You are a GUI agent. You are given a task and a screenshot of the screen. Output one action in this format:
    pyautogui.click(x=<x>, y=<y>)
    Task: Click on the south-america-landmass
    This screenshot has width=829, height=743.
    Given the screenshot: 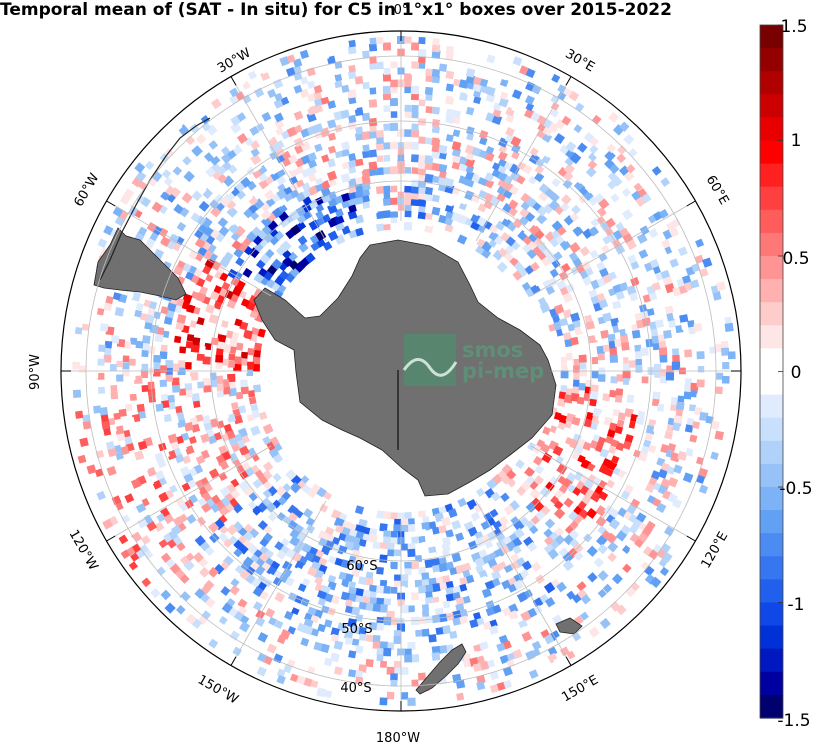 What is the action you would take?
    pyautogui.click(x=152, y=209)
    